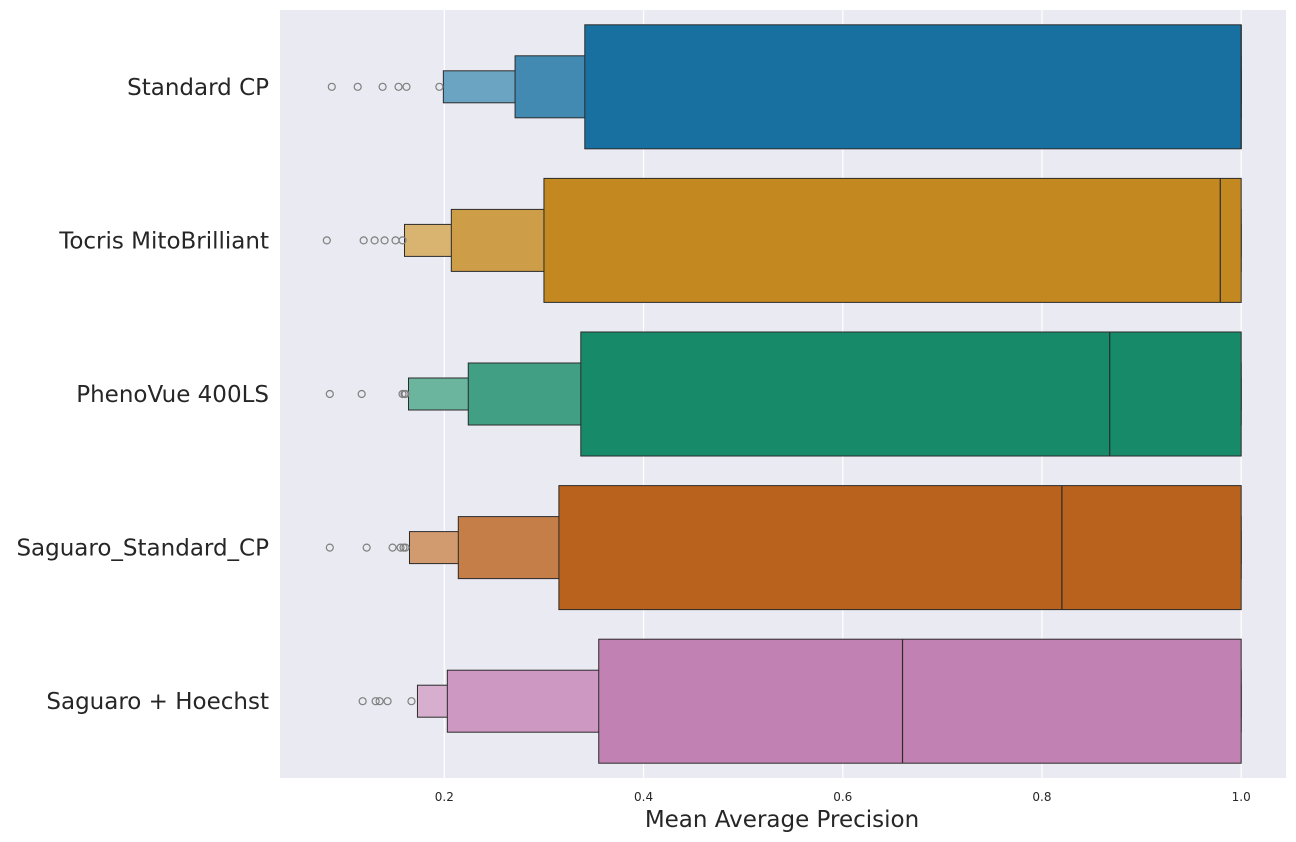  What do you see at coordinates (198, 88) in the screenshot?
I see `category-label: Standard CP` at bounding box center [198, 88].